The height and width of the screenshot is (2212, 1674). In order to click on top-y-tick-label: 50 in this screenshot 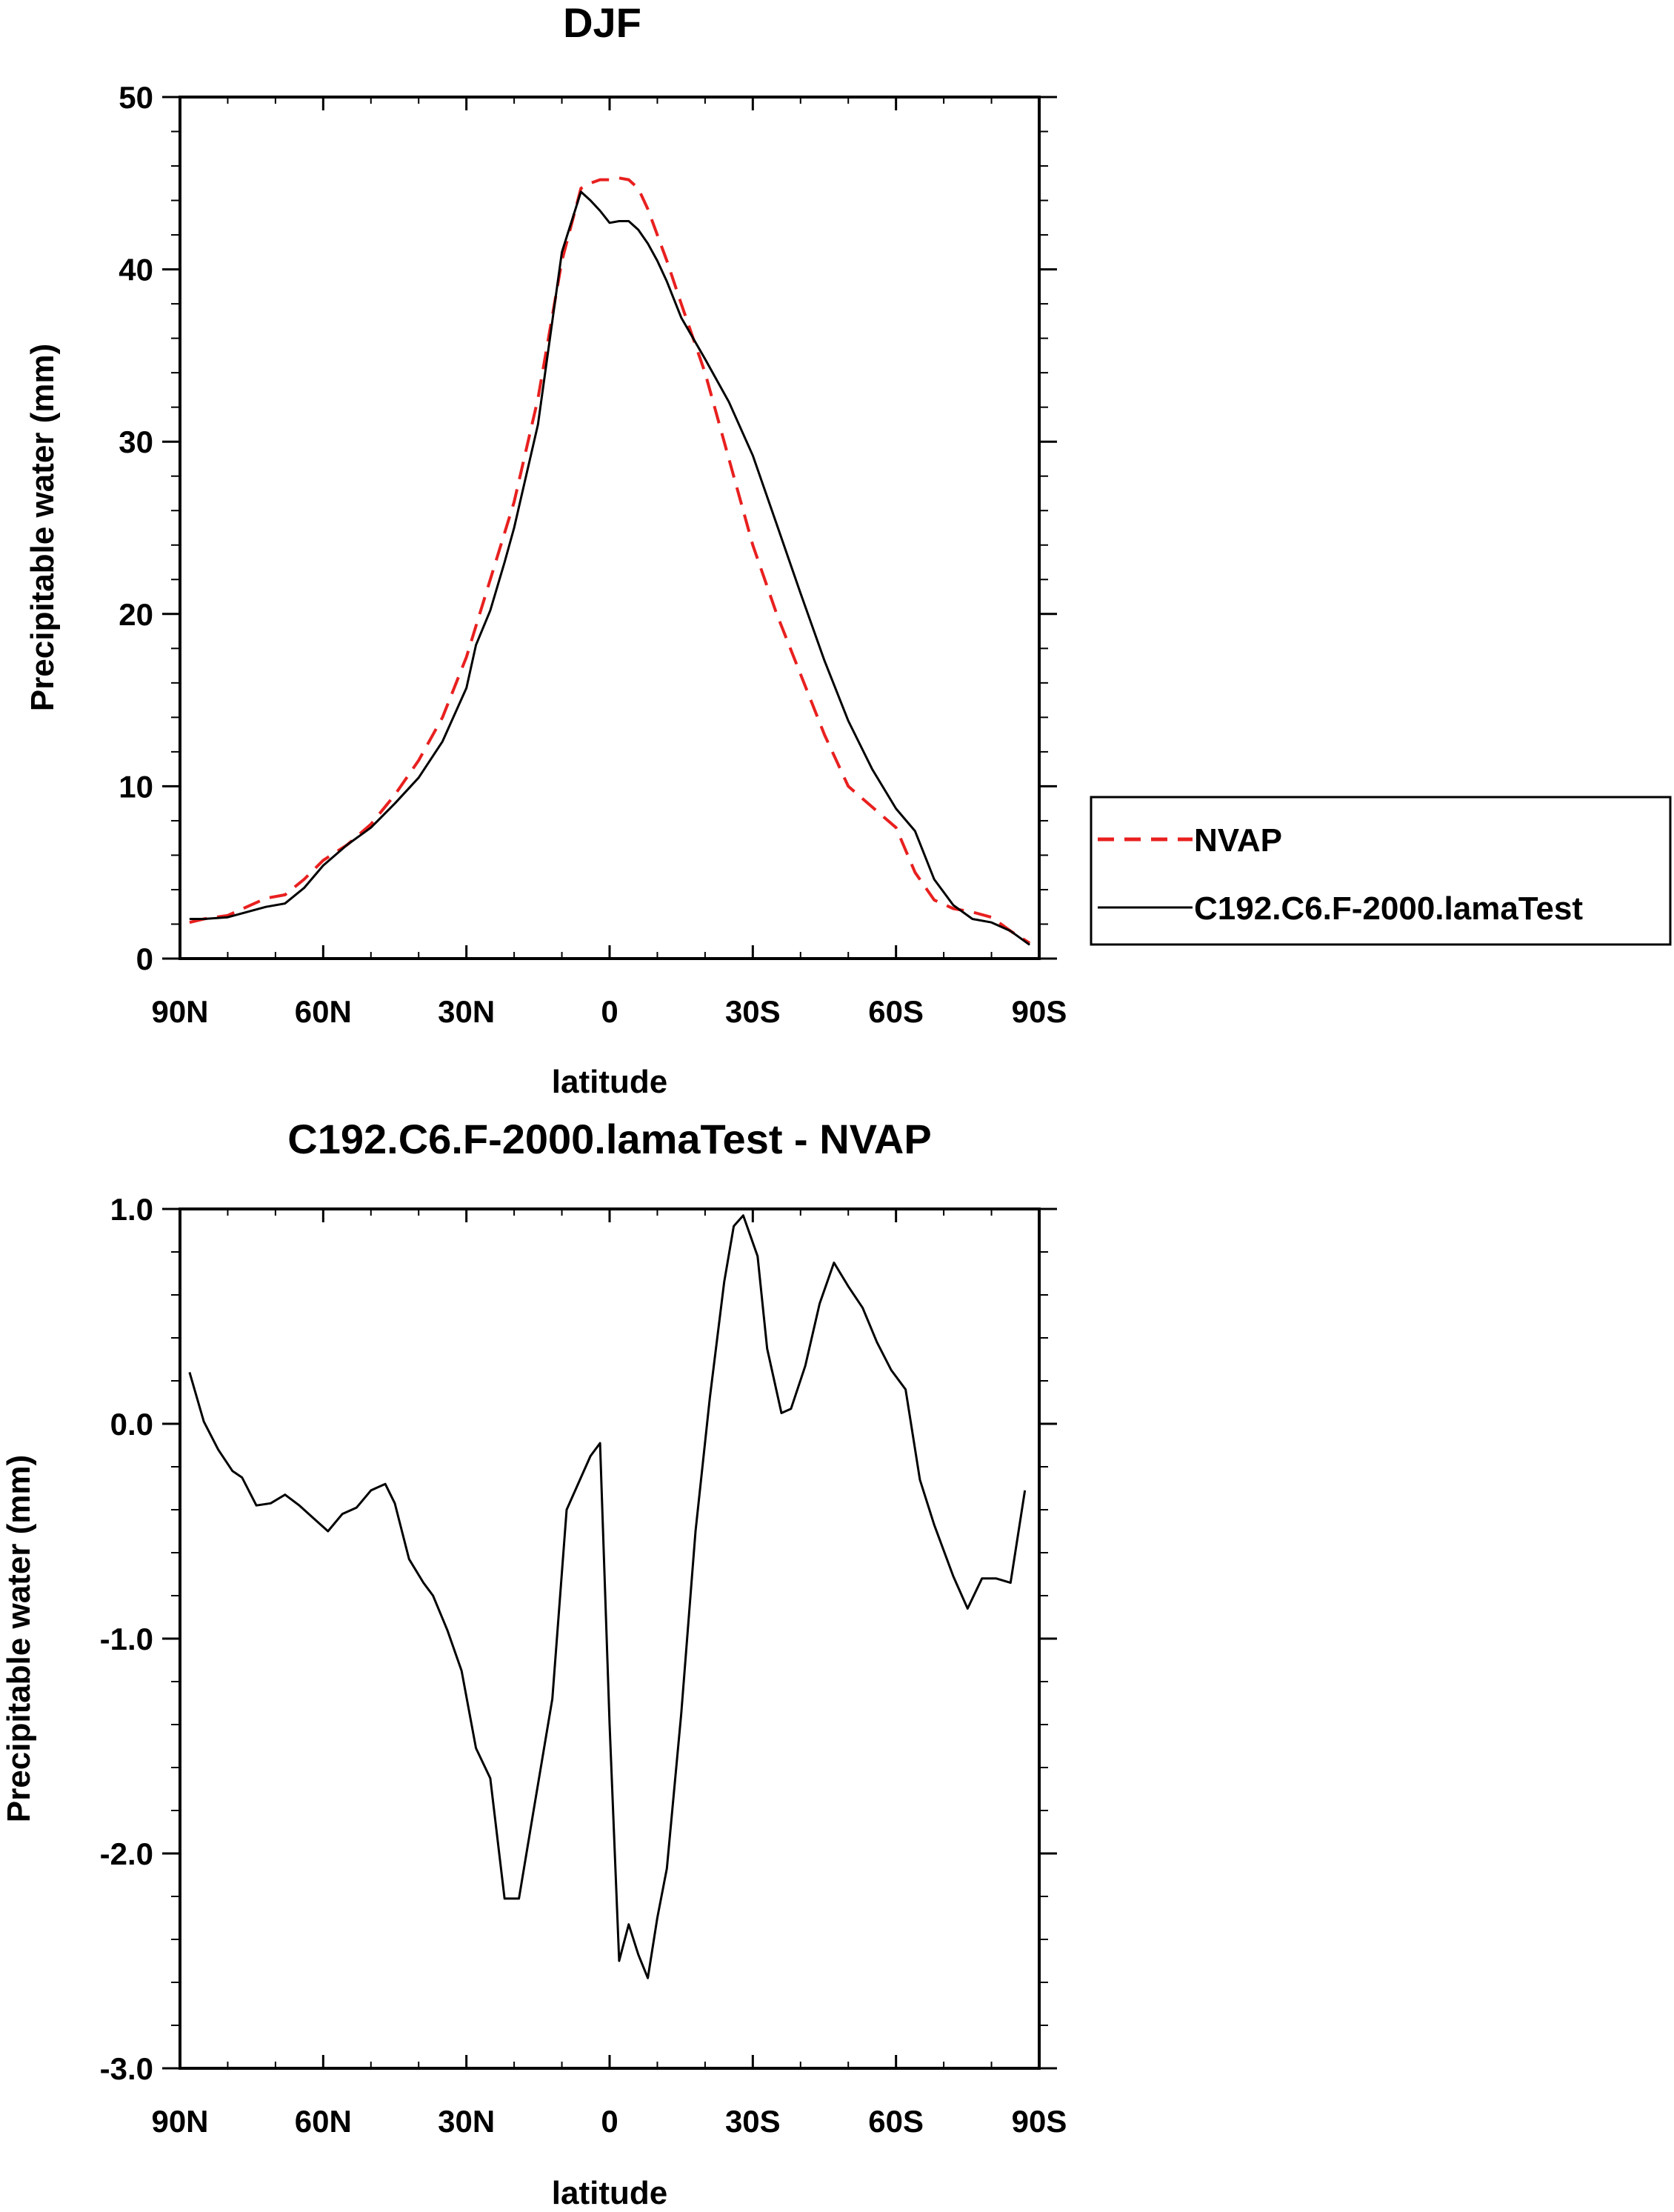, I will do `click(136, 97)`.